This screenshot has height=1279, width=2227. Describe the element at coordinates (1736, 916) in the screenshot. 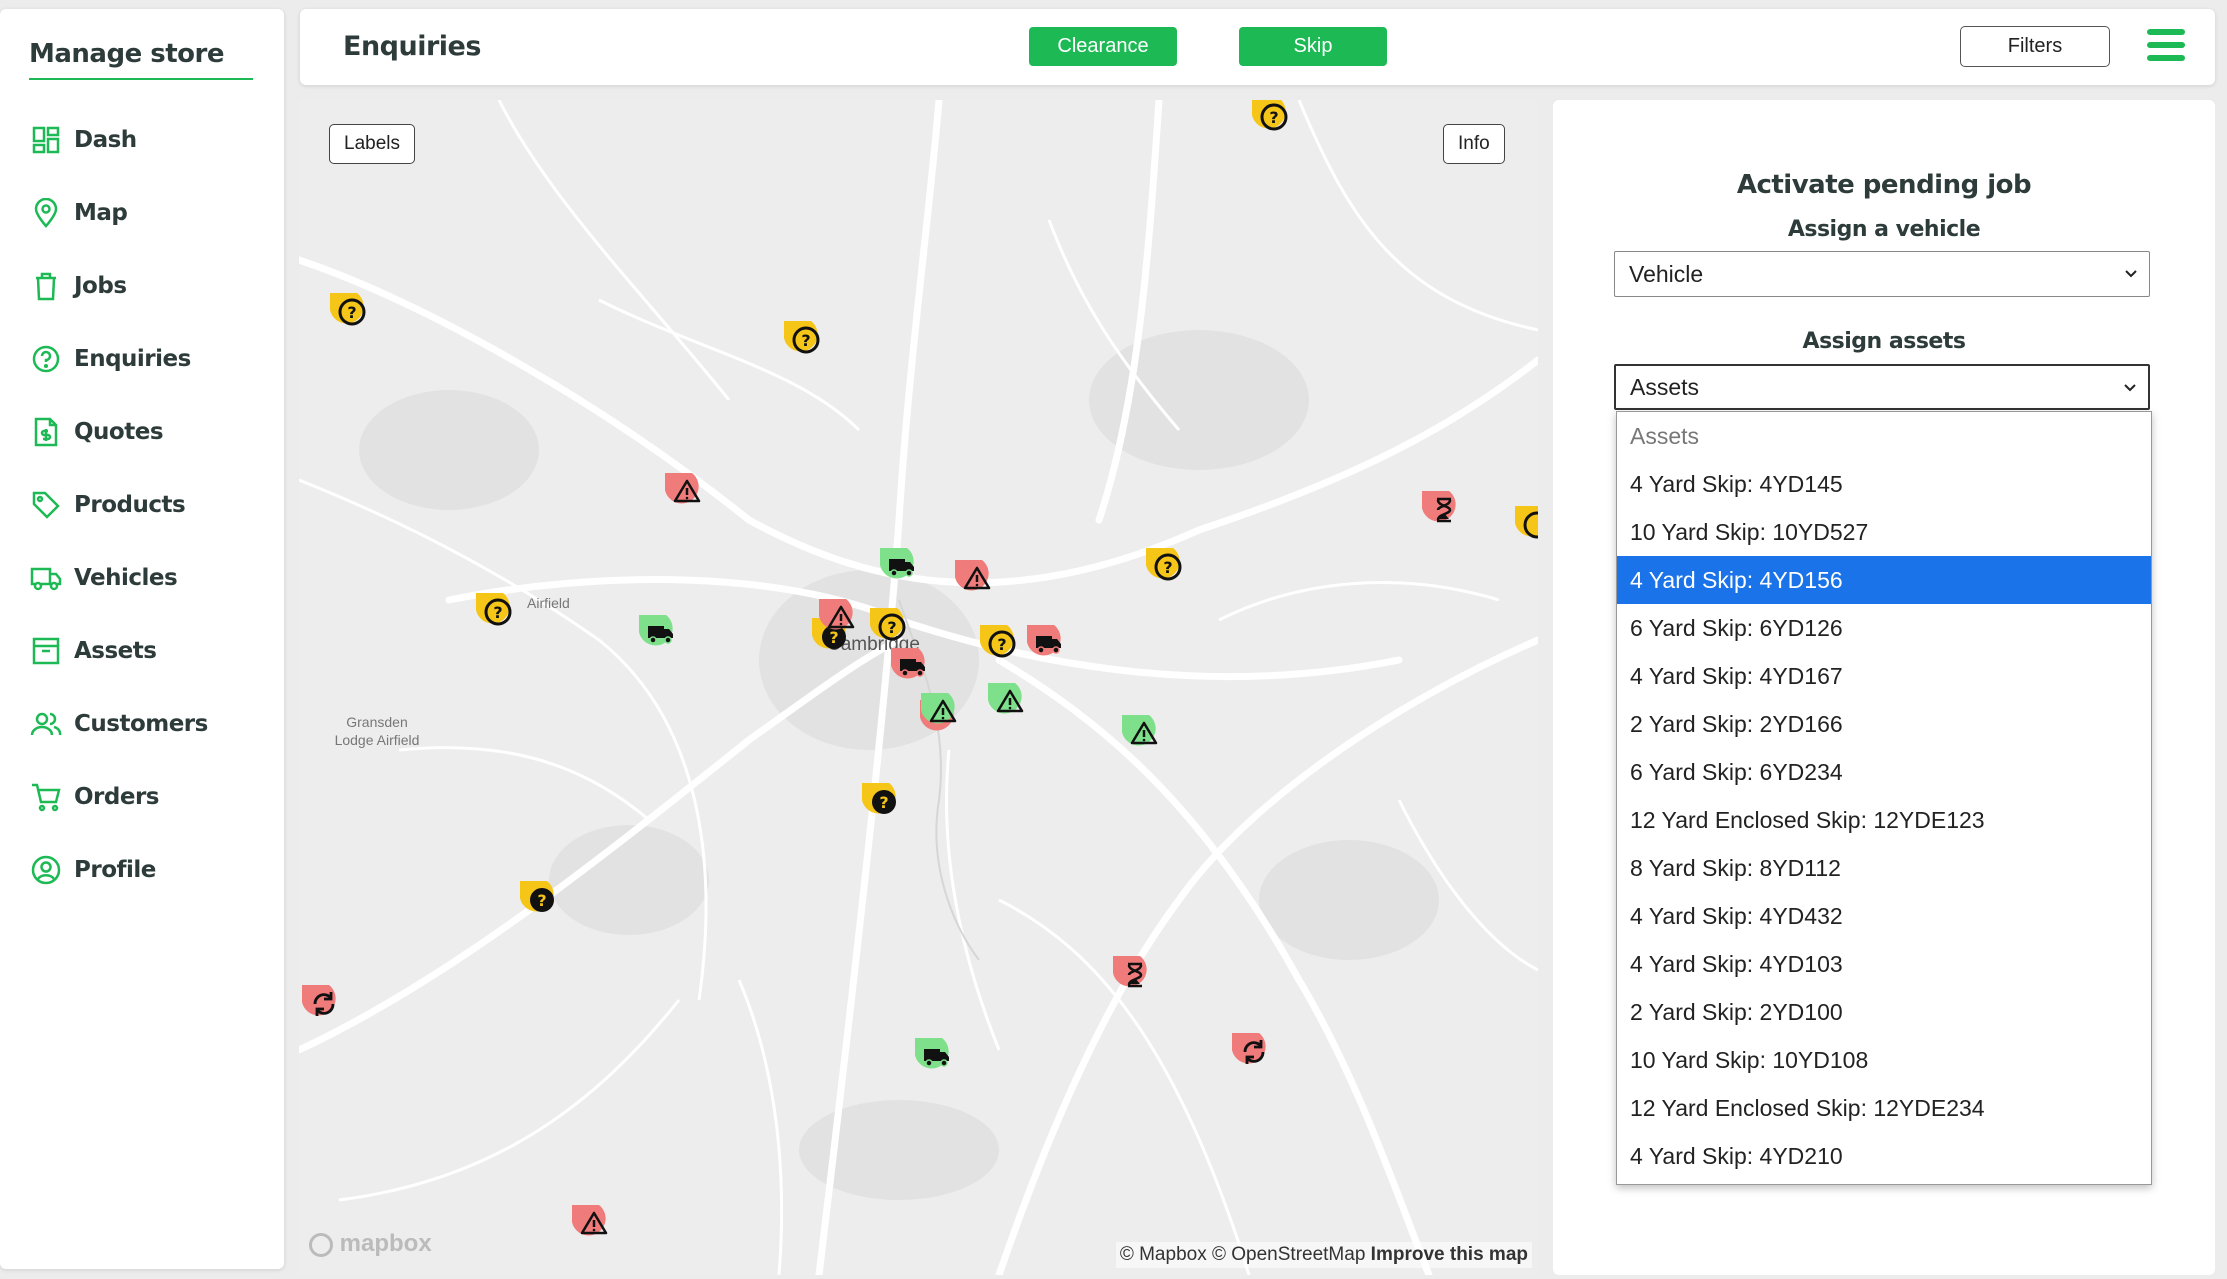

I see `dropdown-option: 4 Yard Skip: 4YD432` at that location.